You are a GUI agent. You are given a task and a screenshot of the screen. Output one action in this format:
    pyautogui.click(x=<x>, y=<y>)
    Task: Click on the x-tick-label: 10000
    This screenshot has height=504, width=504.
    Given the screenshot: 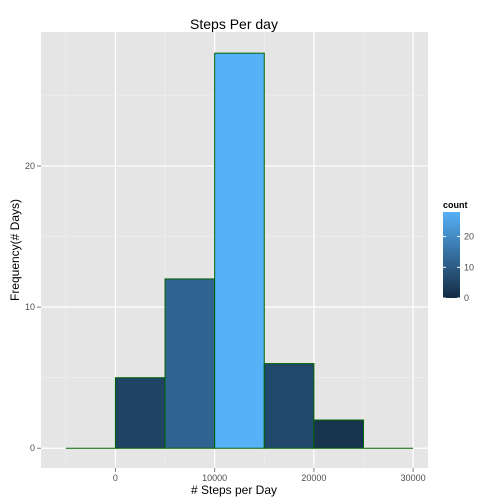 What is the action you would take?
    pyautogui.click(x=214, y=478)
    